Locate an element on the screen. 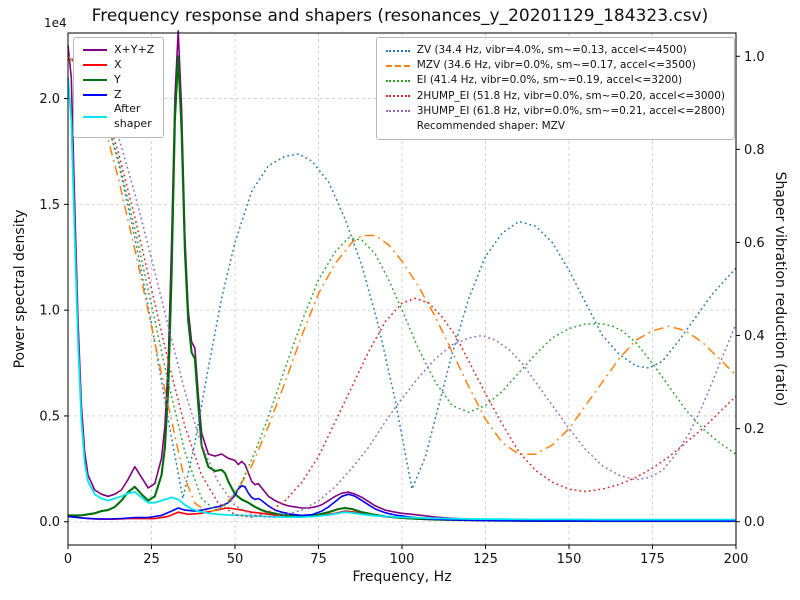 The width and height of the screenshot is (800, 600). legend-item: After shaper is located at coordinates (118, 117).